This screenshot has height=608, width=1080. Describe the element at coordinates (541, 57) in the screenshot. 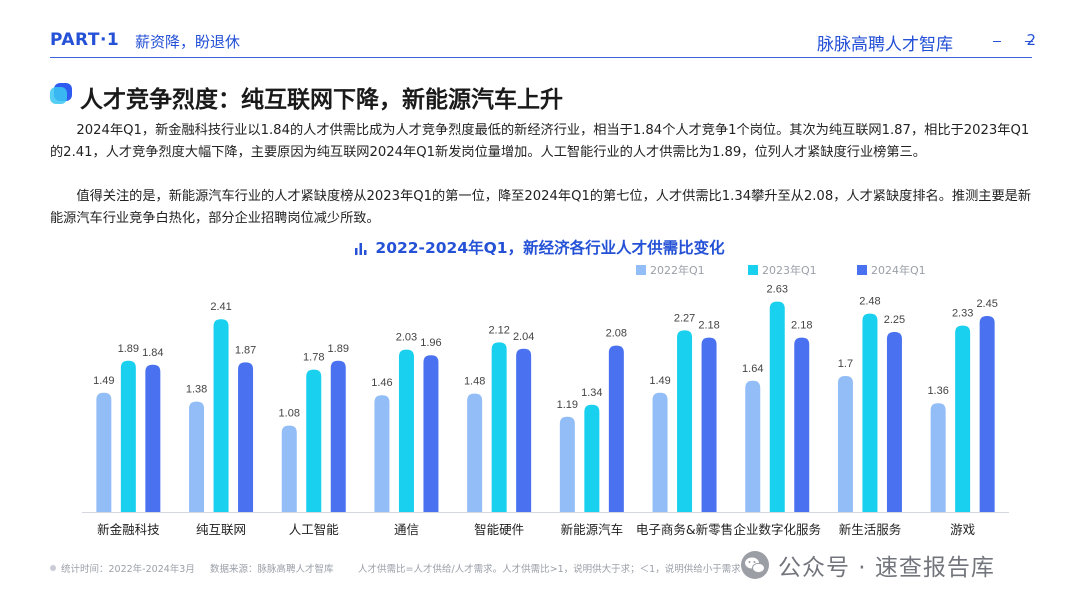

I see `header-divider` at that location.